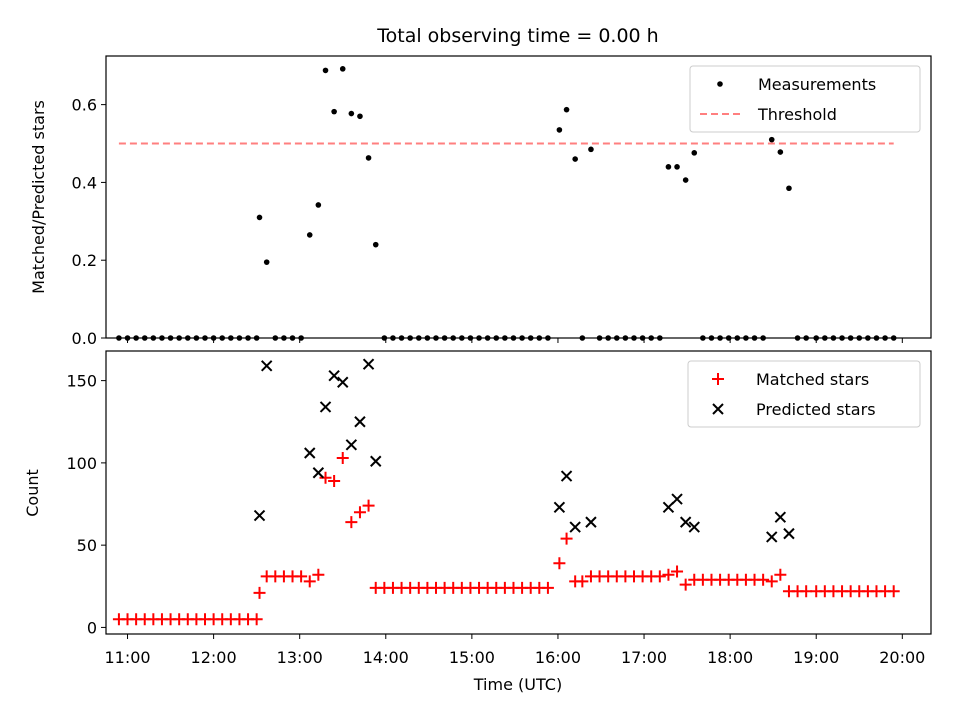 The height and width of the screenshot is (720, 960). Describe the element at coordinates (812, 379) in the screenshot. I see `legend-matched-label: Matched stars` at that location.